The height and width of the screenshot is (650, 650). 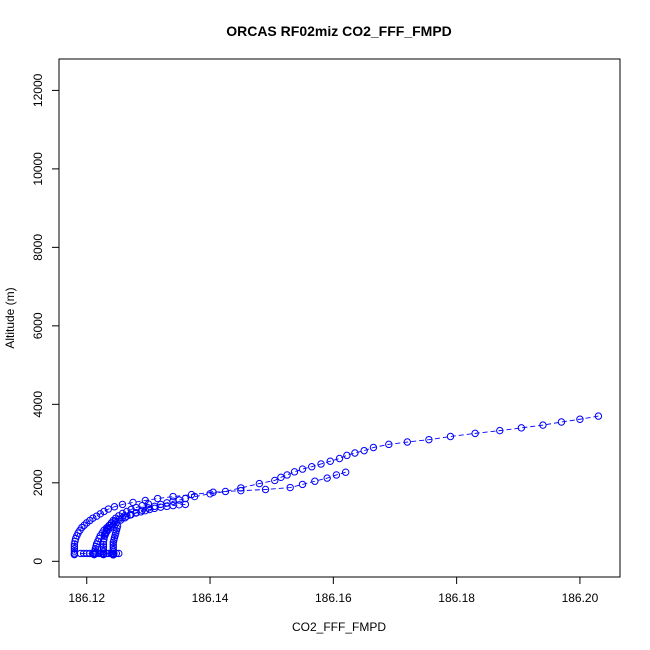 What do you see at coordinates (38, 247) in the screenshot?
I see `y-tick-label: 8000` at bounding box center [38, 247].